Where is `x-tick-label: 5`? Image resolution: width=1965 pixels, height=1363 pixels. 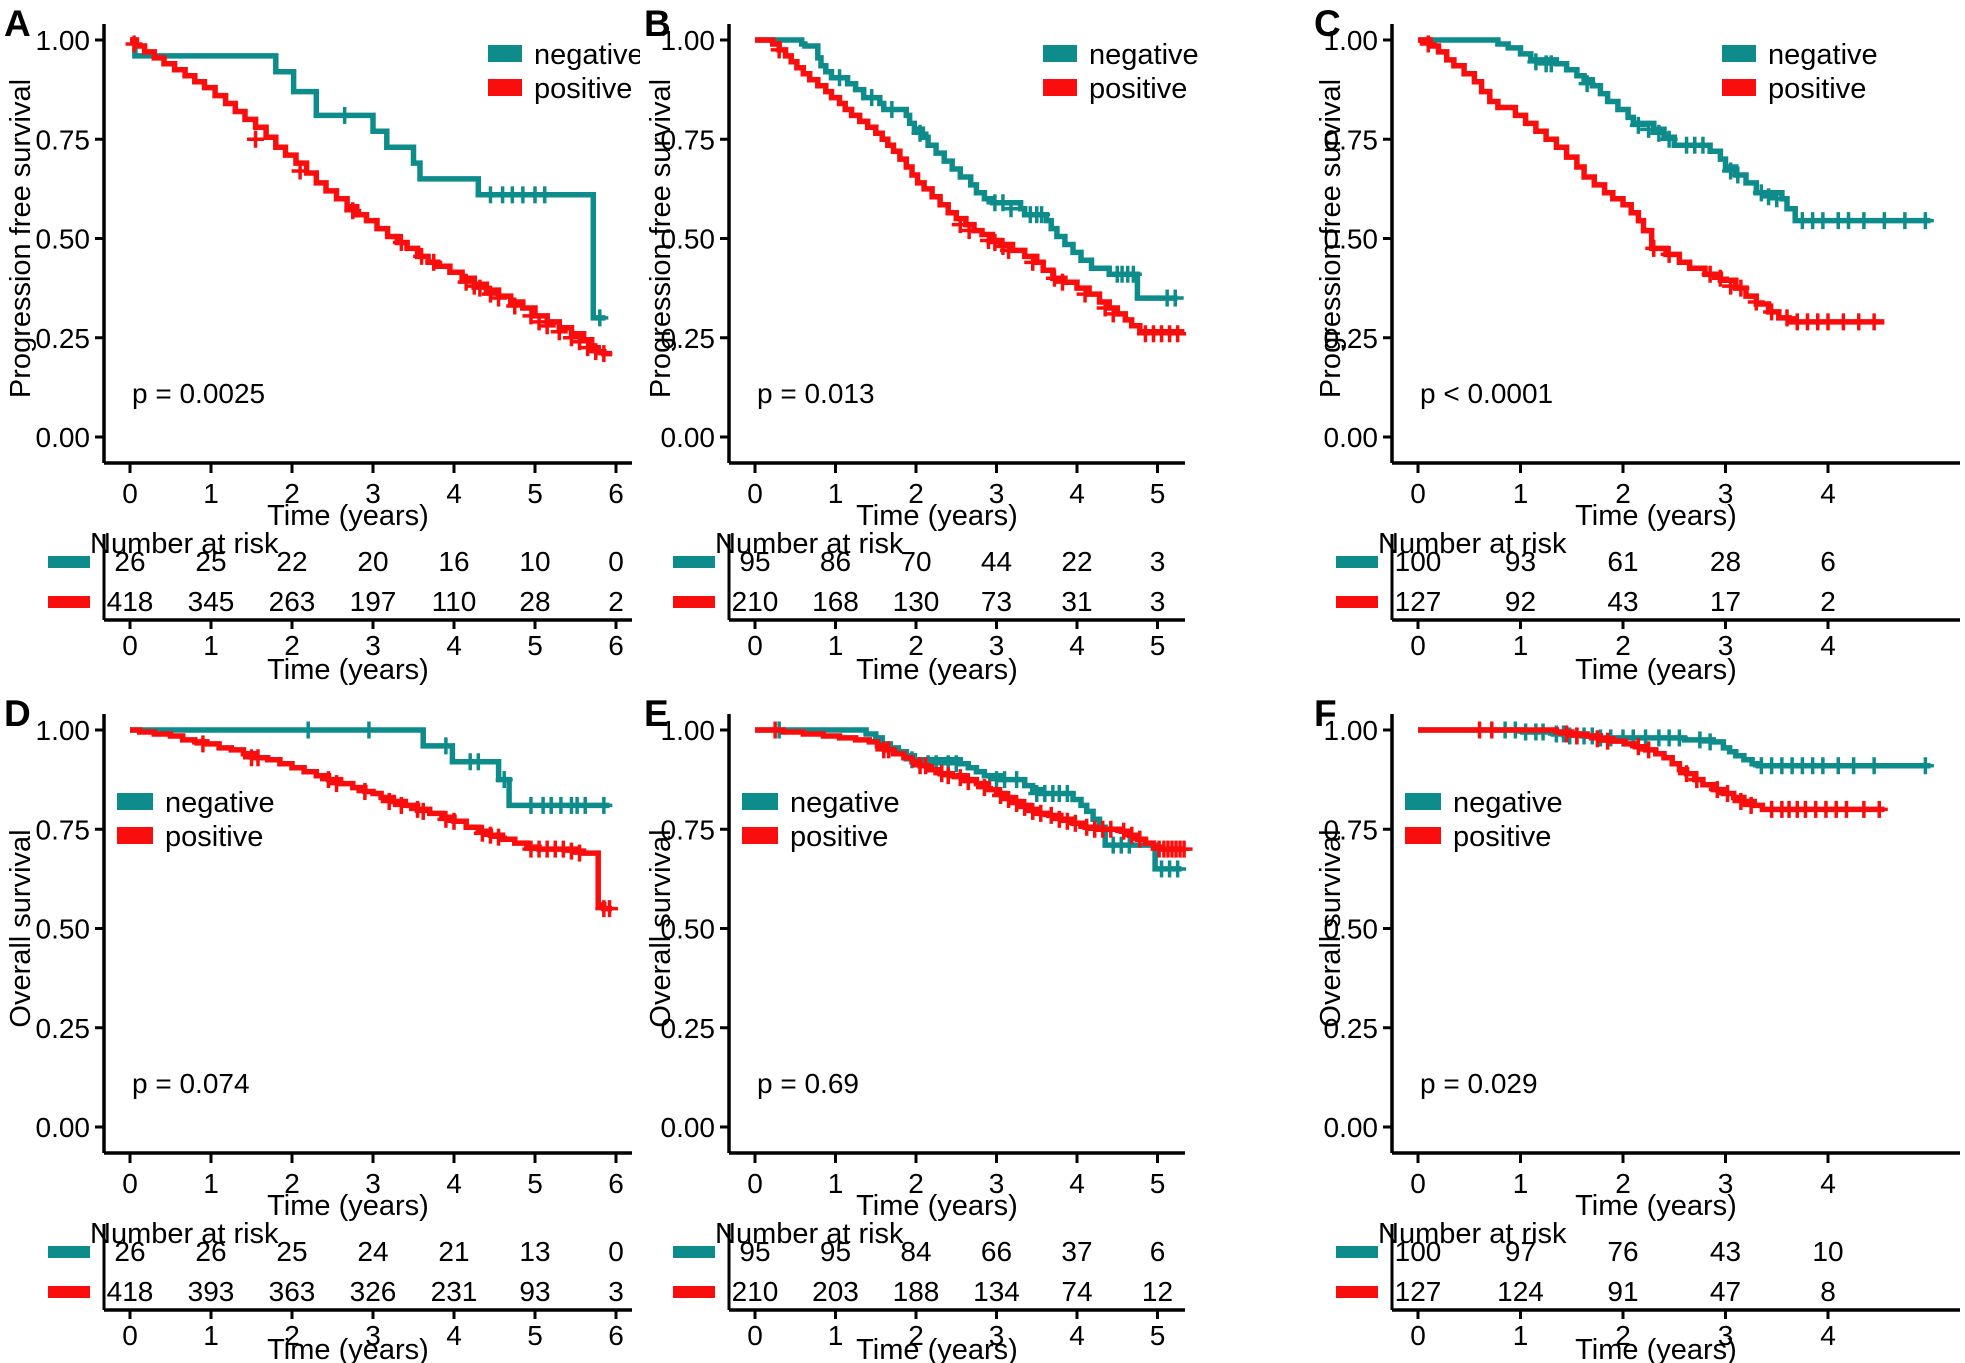 x-tick-label: 5 is located at coordinates (1158, 493).